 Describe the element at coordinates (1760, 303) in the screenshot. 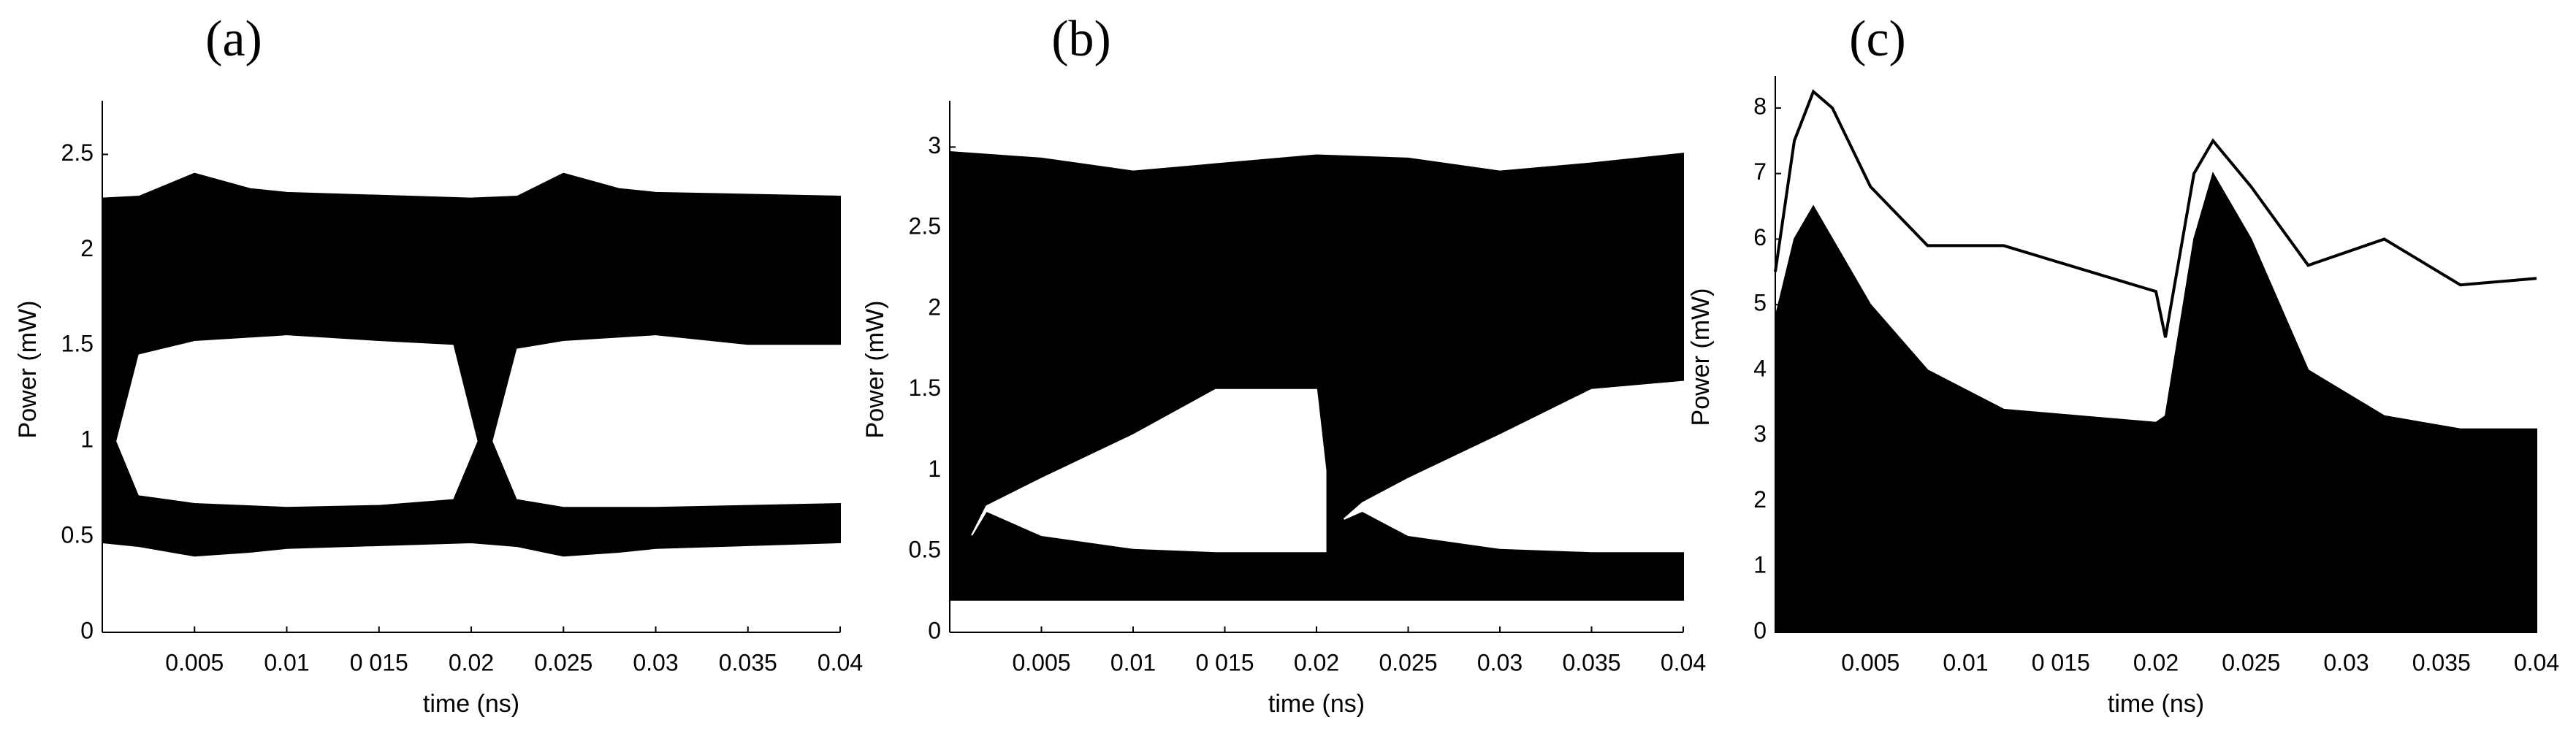

I see `y-tick-label: 5` at that location.